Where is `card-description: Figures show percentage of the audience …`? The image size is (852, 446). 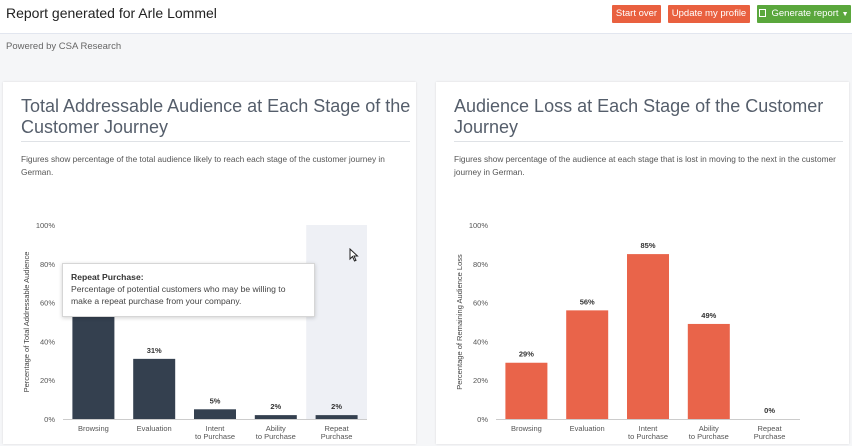 card-description: Figures show percentage of the audience … is located at coordinates (645, 165).